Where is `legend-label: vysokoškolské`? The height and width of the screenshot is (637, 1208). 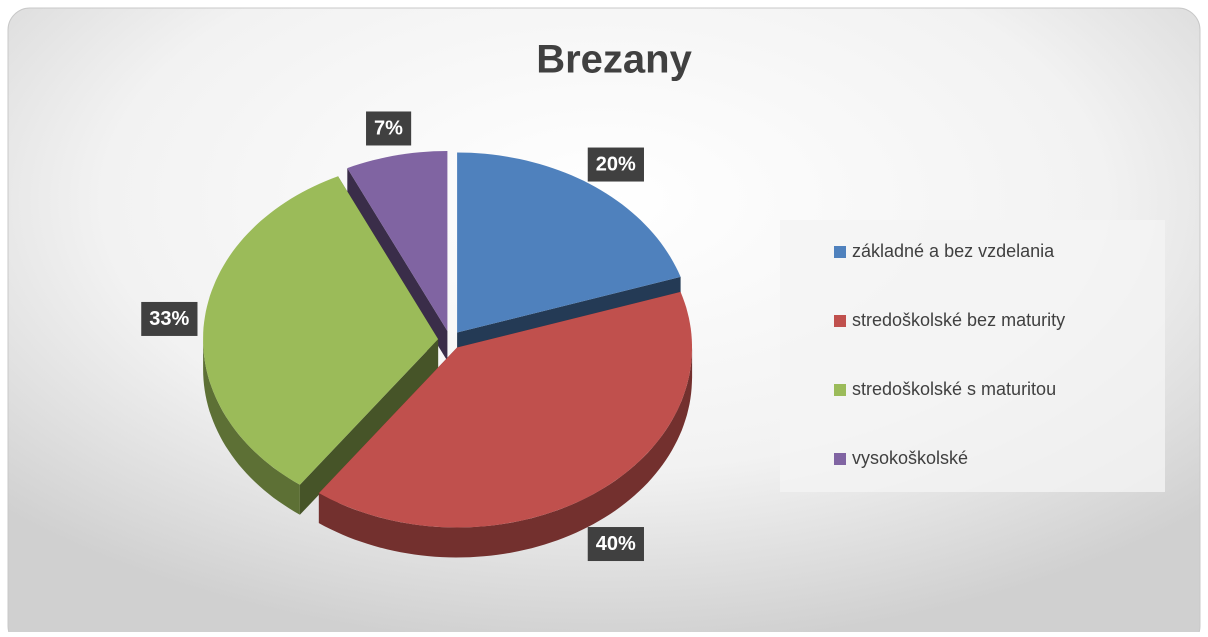
legend-label: vysokoškolské is located at coordinates (910, 458).